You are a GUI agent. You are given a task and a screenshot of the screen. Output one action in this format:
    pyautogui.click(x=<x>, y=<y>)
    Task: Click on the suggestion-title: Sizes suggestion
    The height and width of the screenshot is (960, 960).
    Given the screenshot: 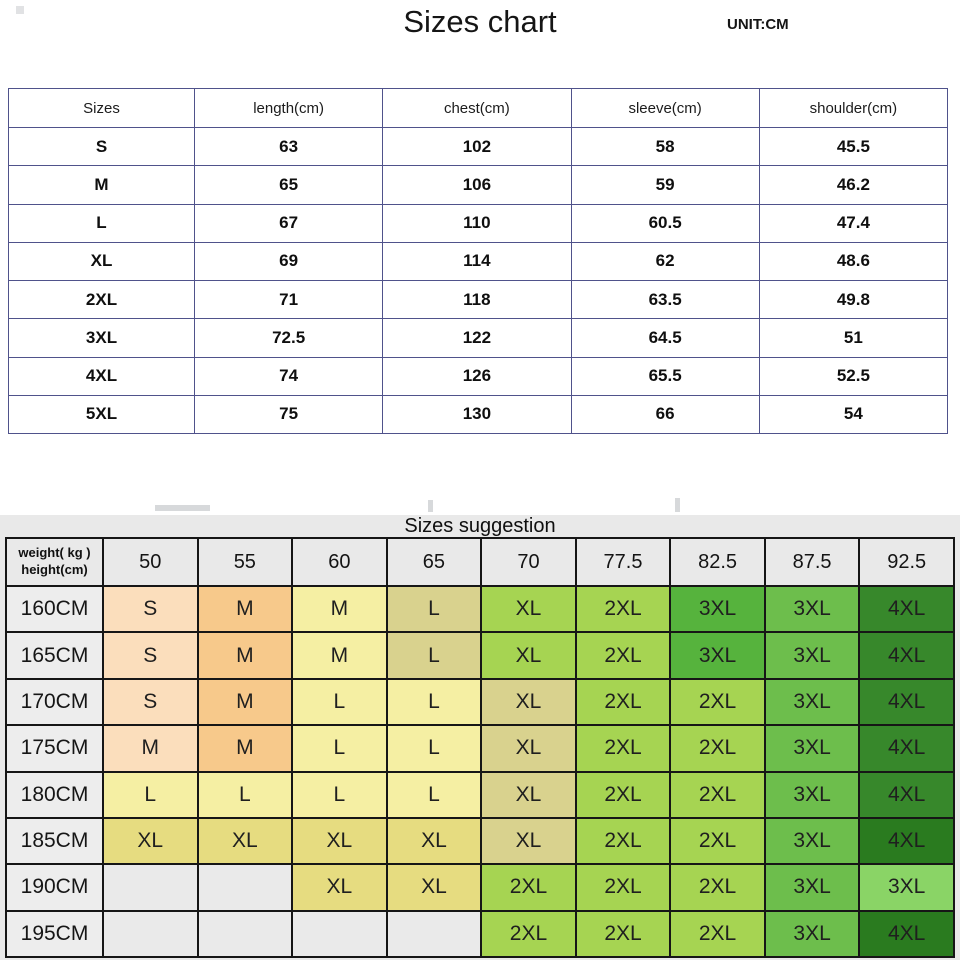 What is the action you would take?
    pyautogui.click(x=480, y=526)
    